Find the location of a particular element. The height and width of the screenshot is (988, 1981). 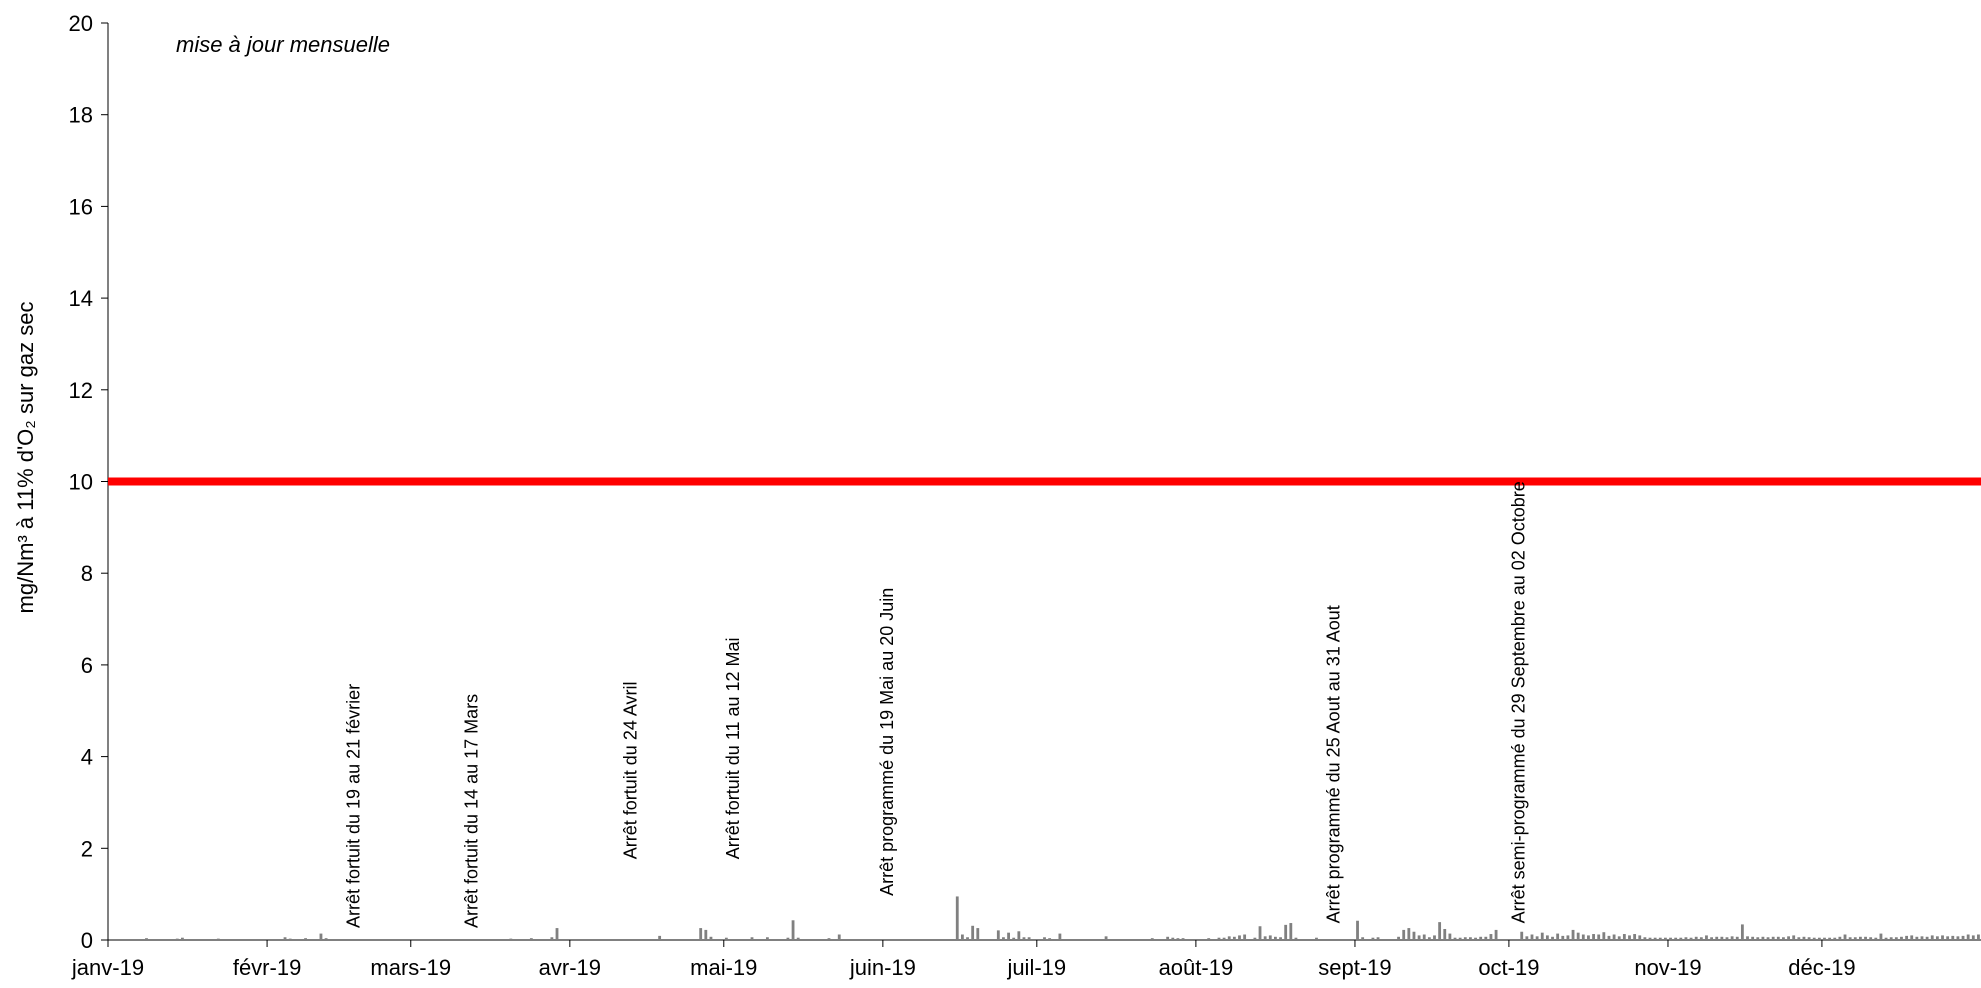

annotation-label: Arrêt fortuit du 24 Avril is located at coordinates (631, 770).